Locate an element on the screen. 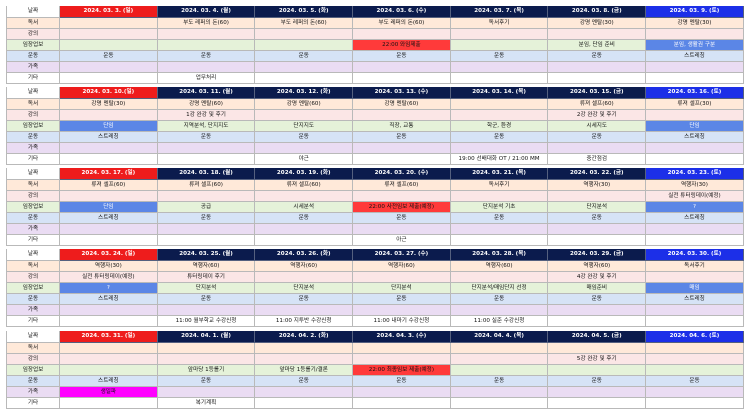 The height and width of the screenshot is (412, 751). date-header: 2024. 03. 29. (금) is located at coordinates (597, 255).